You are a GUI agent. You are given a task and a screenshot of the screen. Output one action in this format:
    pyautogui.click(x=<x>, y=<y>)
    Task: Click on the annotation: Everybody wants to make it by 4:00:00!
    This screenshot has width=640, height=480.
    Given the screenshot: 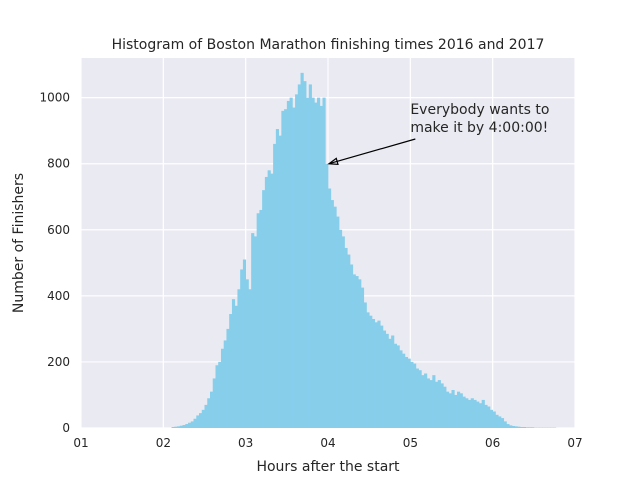 What is the action you would take?
    pyautogui.click(x=438, y=134)
    